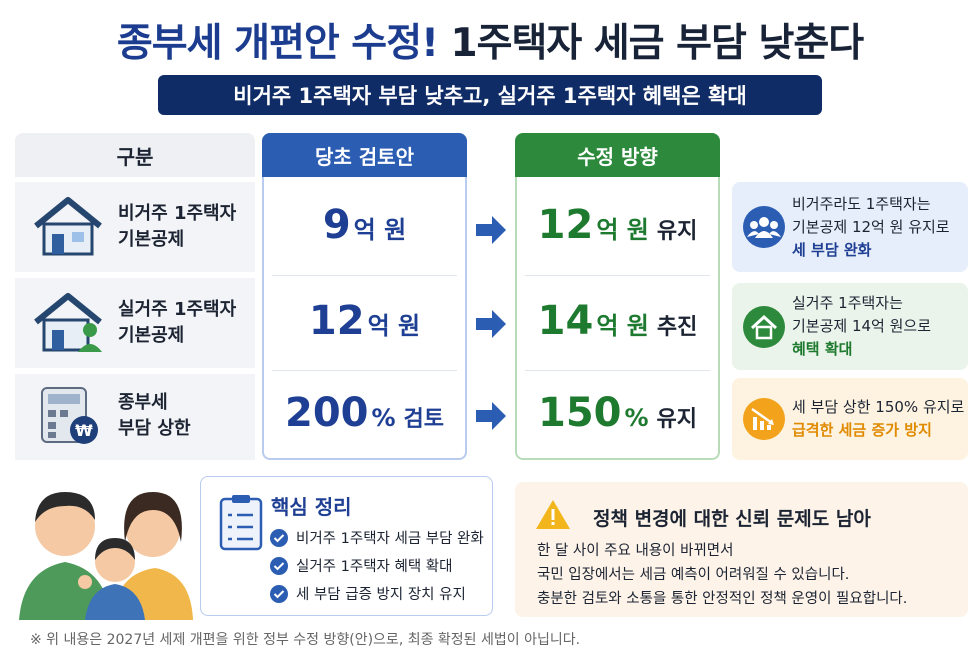  What do you see at coordinates (364, 155) in the screenshot?
I see `header-original: 당초 검토안` at bounding box center [364, 155].